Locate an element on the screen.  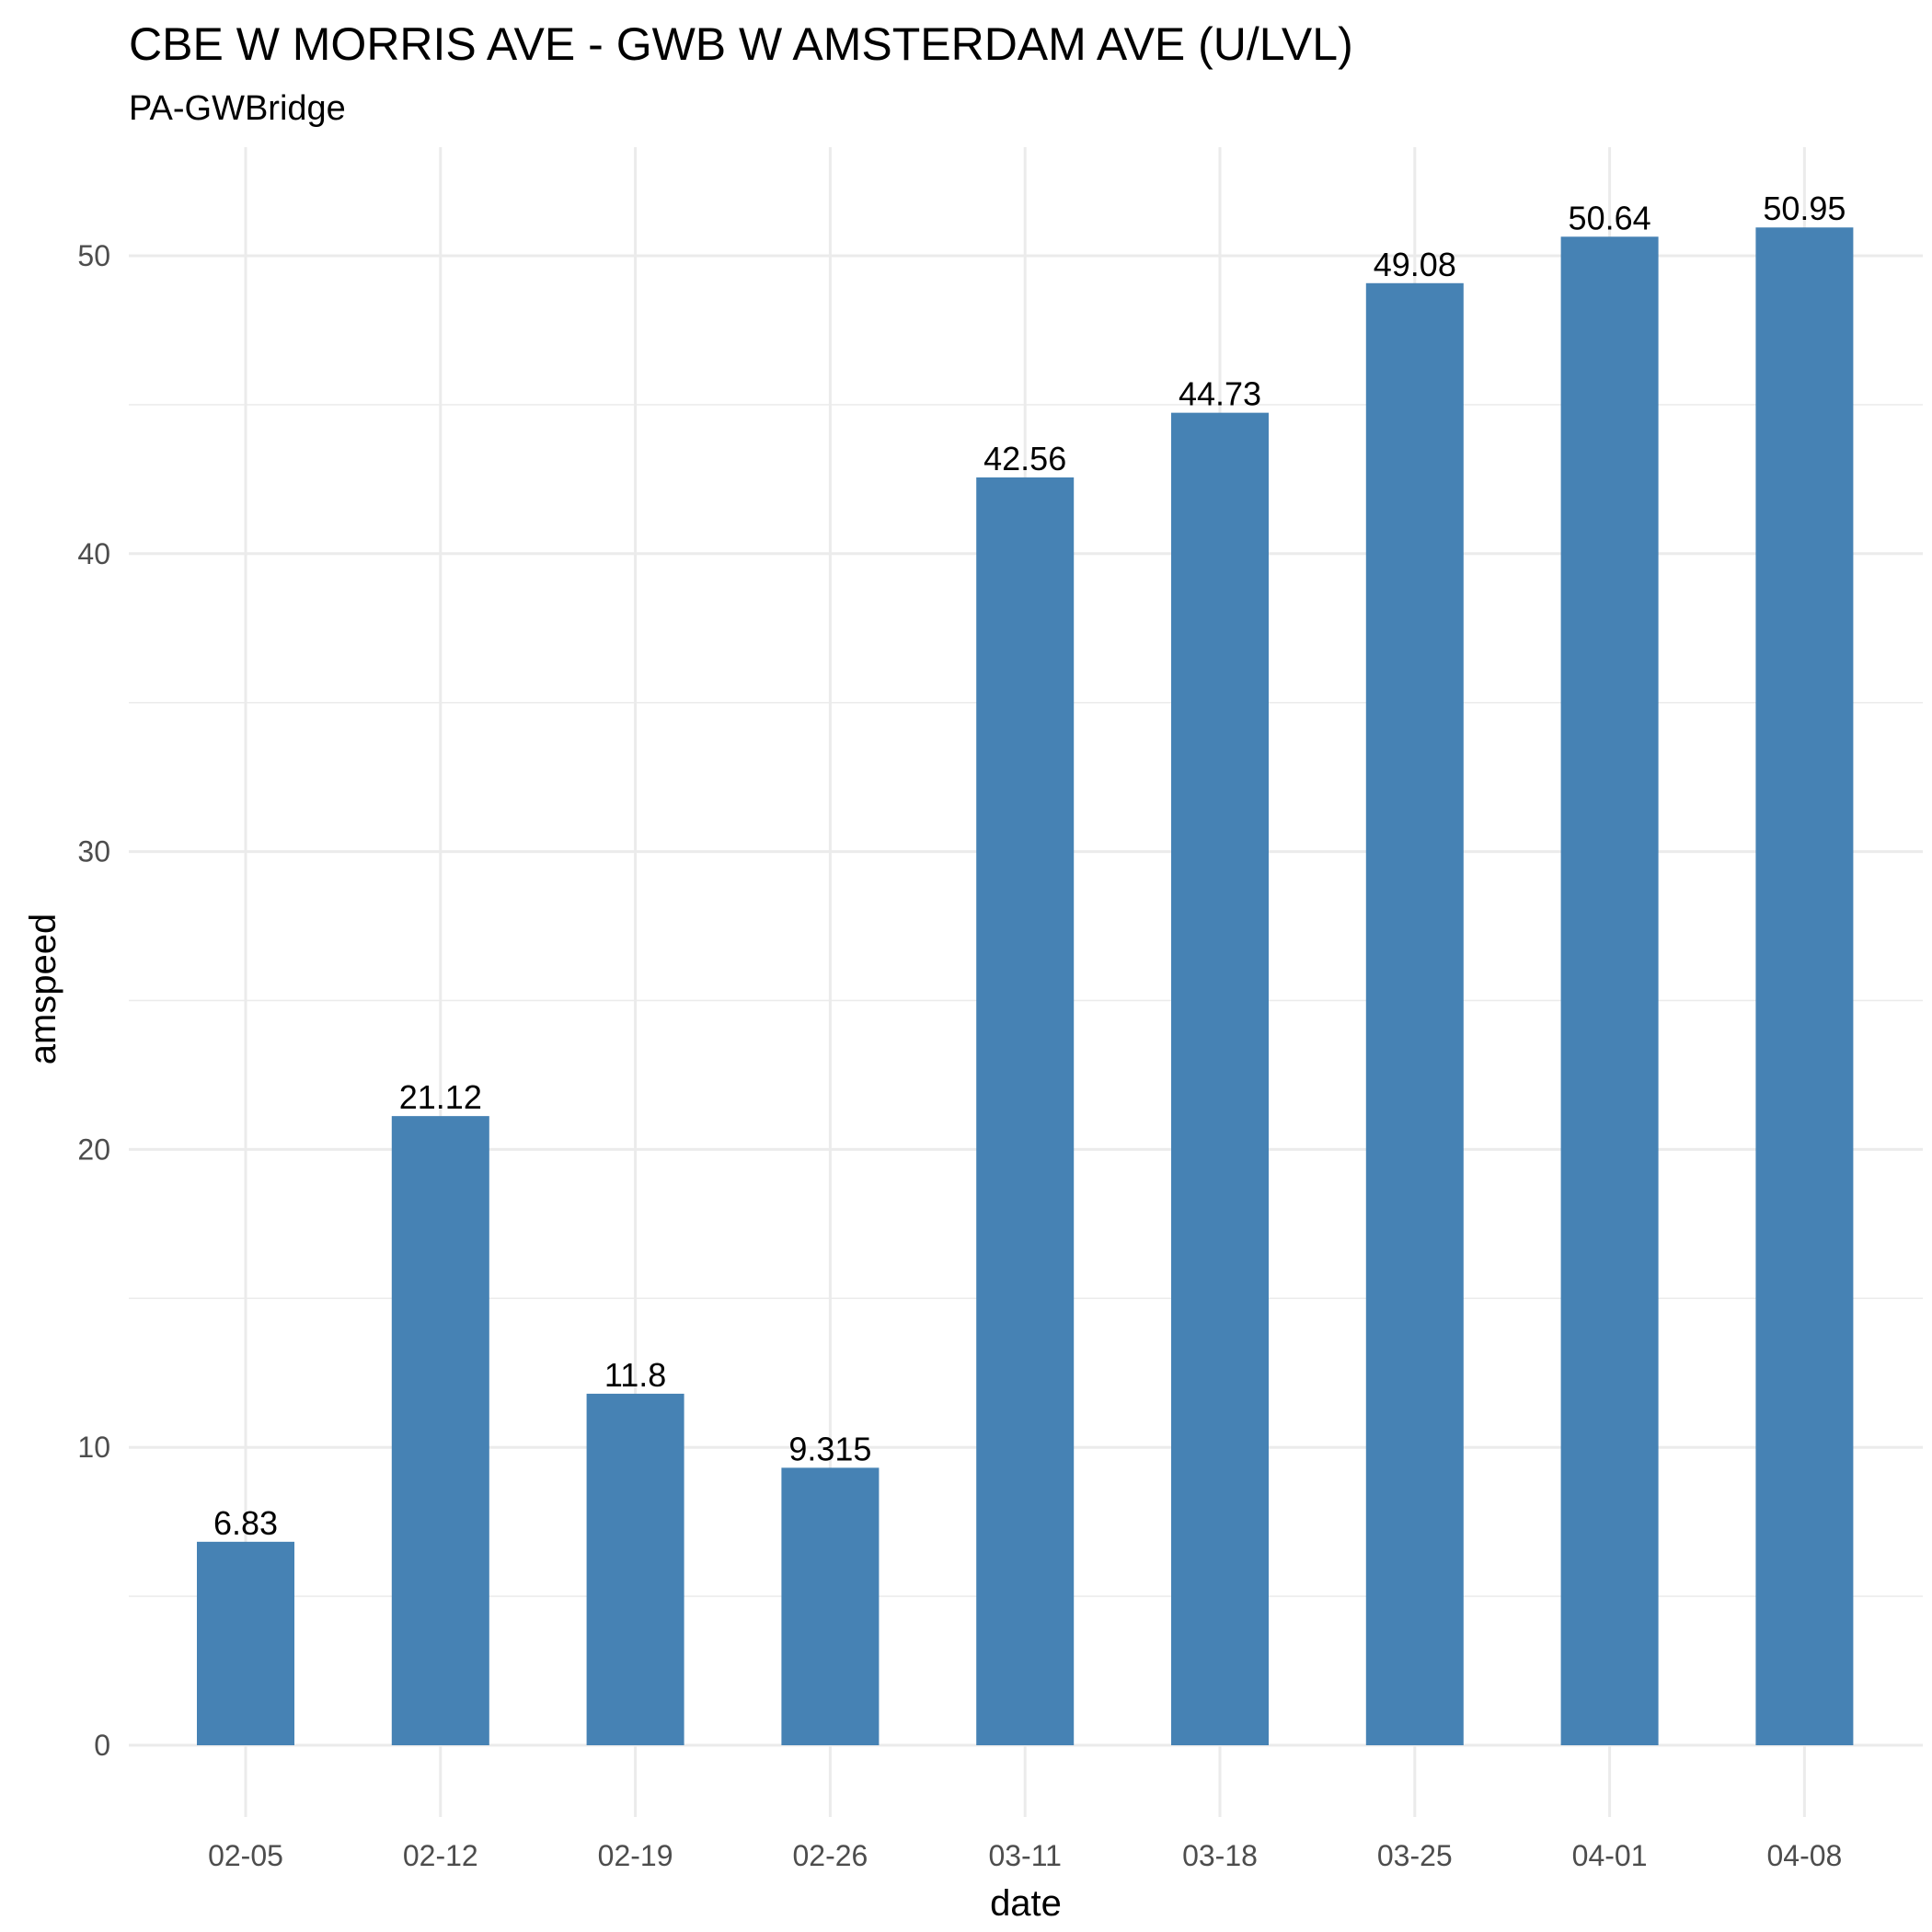
x-axis-title: date is located at coordinates (1026, 1903).